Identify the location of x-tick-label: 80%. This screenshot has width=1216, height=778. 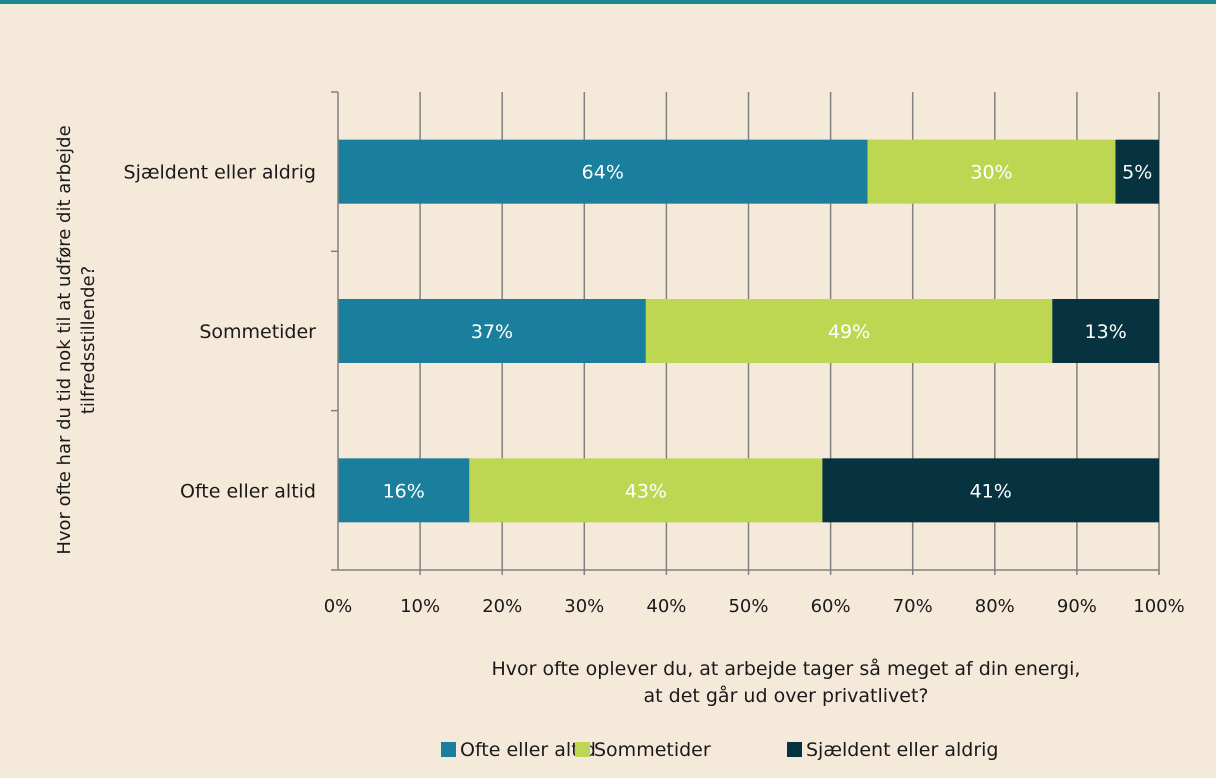
(995, 606).